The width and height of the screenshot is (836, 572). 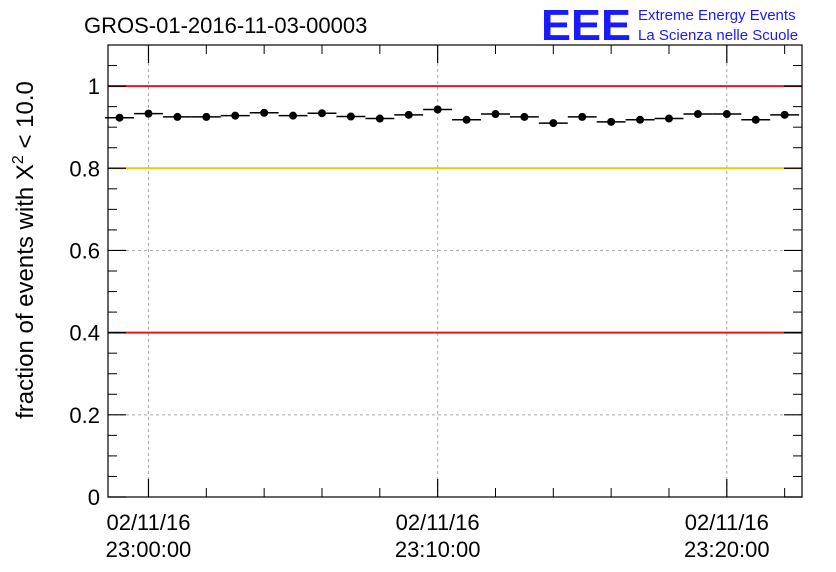 What do you see at coordinates (84, 250) in the screenshot?
I see `y-tick-label: 0.6` at bounding box center [84, 250].